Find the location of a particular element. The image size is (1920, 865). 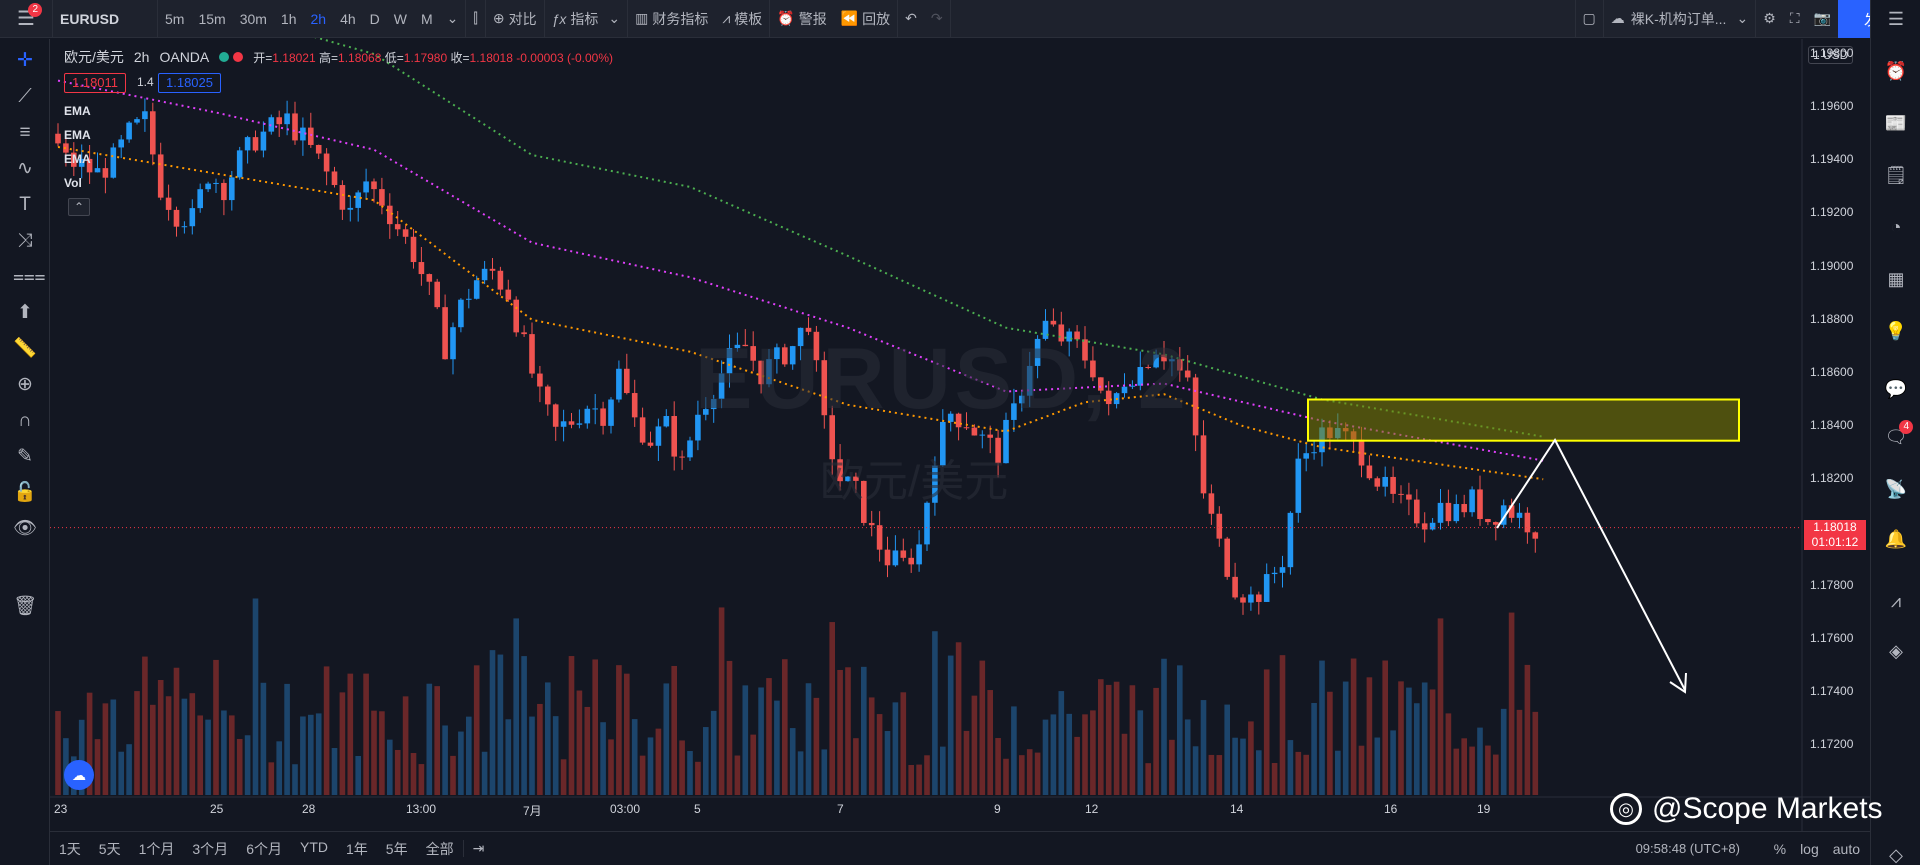

log-scale-toggle: log is located at coordinates (1809, 848).